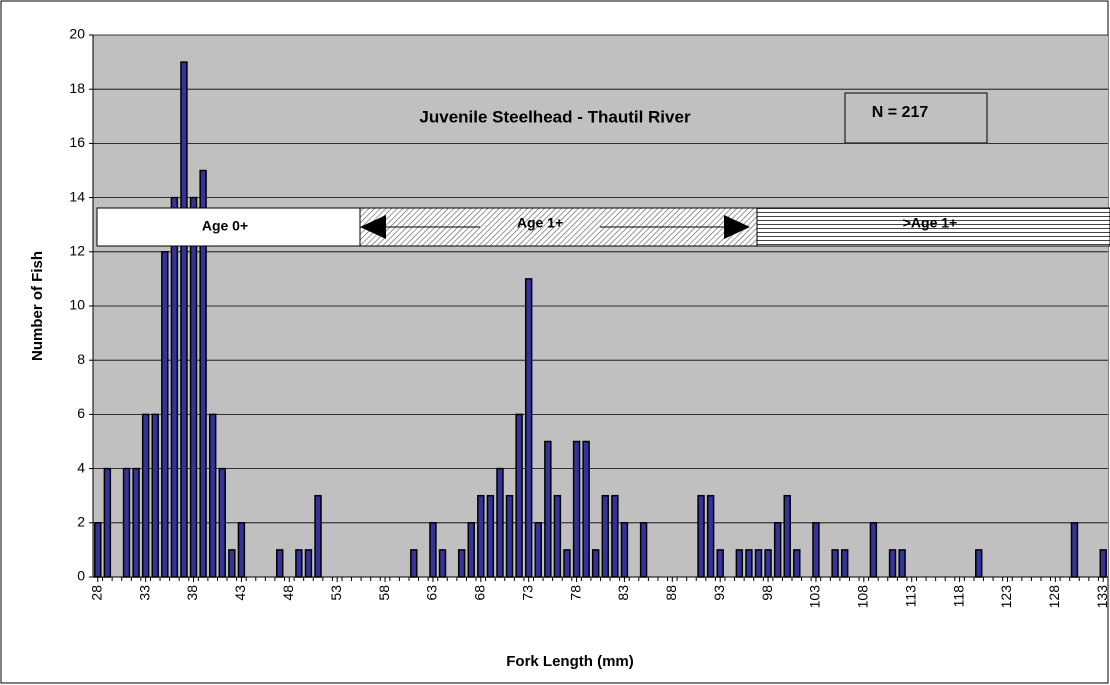 The height and width of the screenshot is (685, 1110). I want to click on x-tick-label: 128, so click(1054, 597).